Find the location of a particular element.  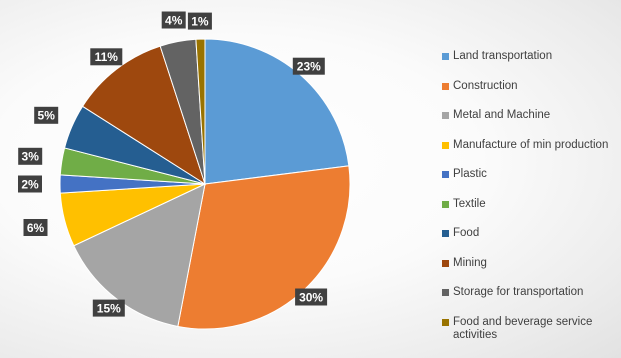

data-label-text: 15% is located at coordinates (109, 308).